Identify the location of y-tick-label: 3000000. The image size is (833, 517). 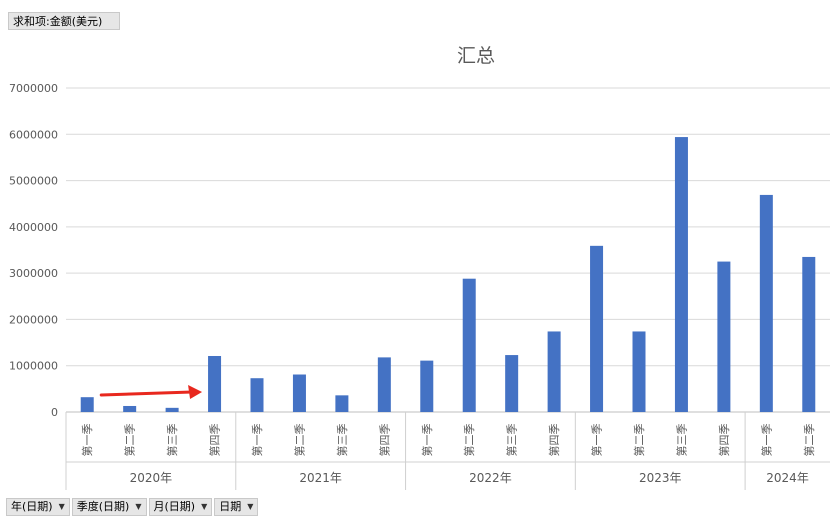
(33, 273).